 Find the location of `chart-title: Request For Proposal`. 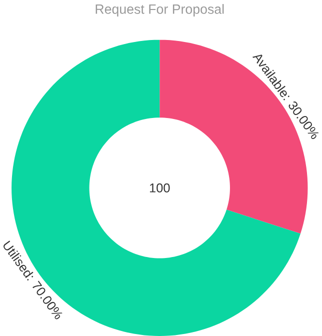

chart-title: Request For Proposal is located at coordinates (160, 10).